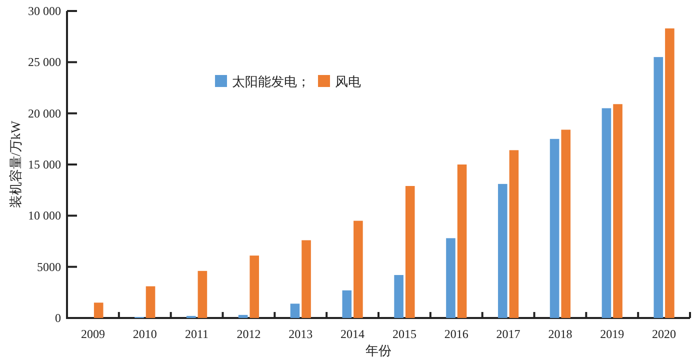 The image size is (700, 361). What do you see at coordinates (92, 334) in the screenshot?
I see `x-tick-label: 2009` at bounding box center [92, 334].